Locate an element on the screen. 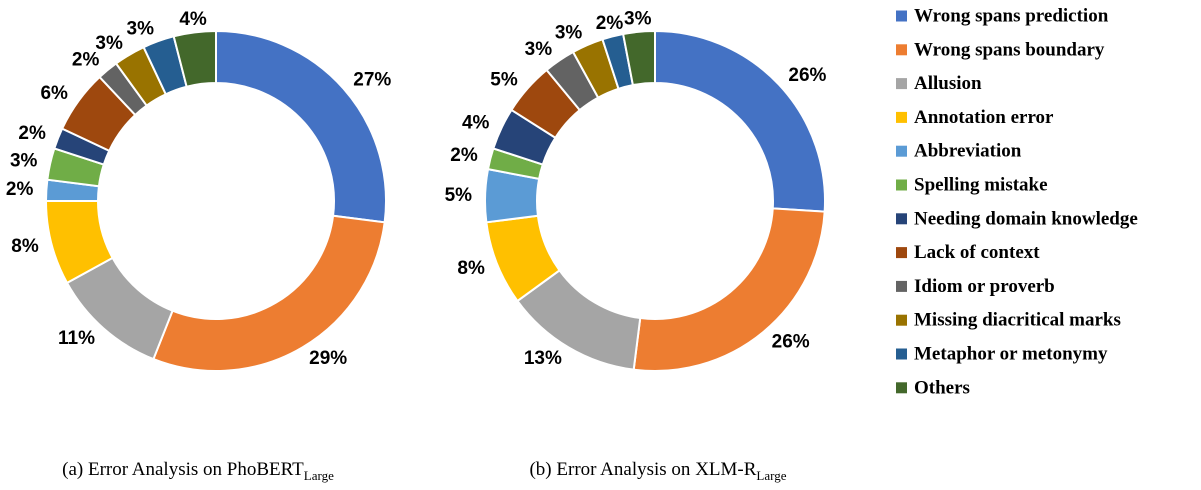 The height and width of the screenshot is (490, 1201). phobert-slice-wrong-spans-prediction is located at coordinates (301, 126).